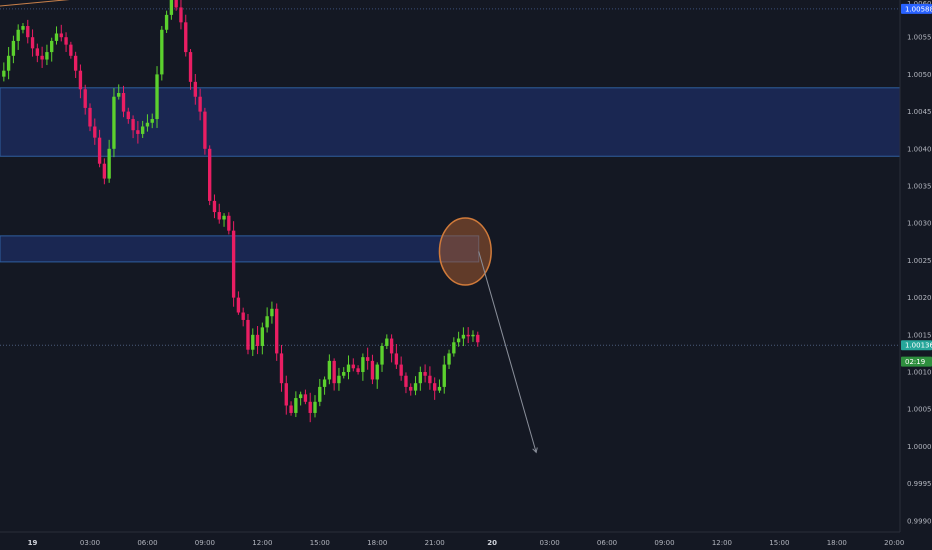 This screenshot has width=932, height=550. Describe the element at coordinates (35, 3) in the screenshot. I see `trend-line` at that location.